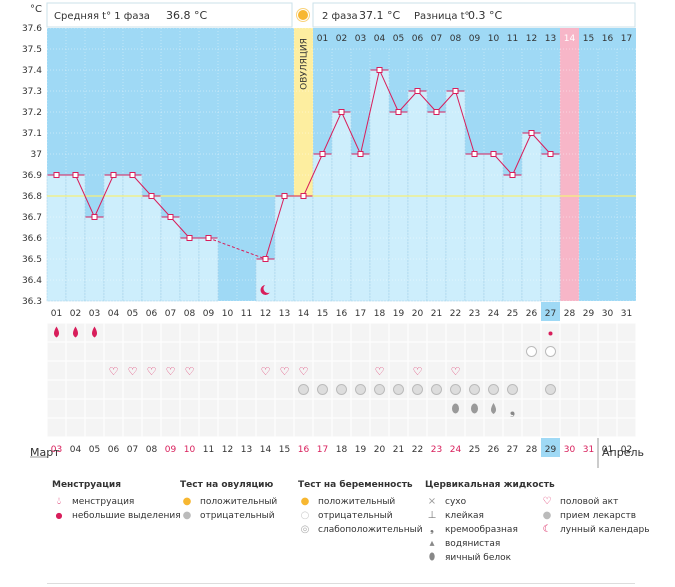  I want to click on phase2-day-cell, so click(436, 37).